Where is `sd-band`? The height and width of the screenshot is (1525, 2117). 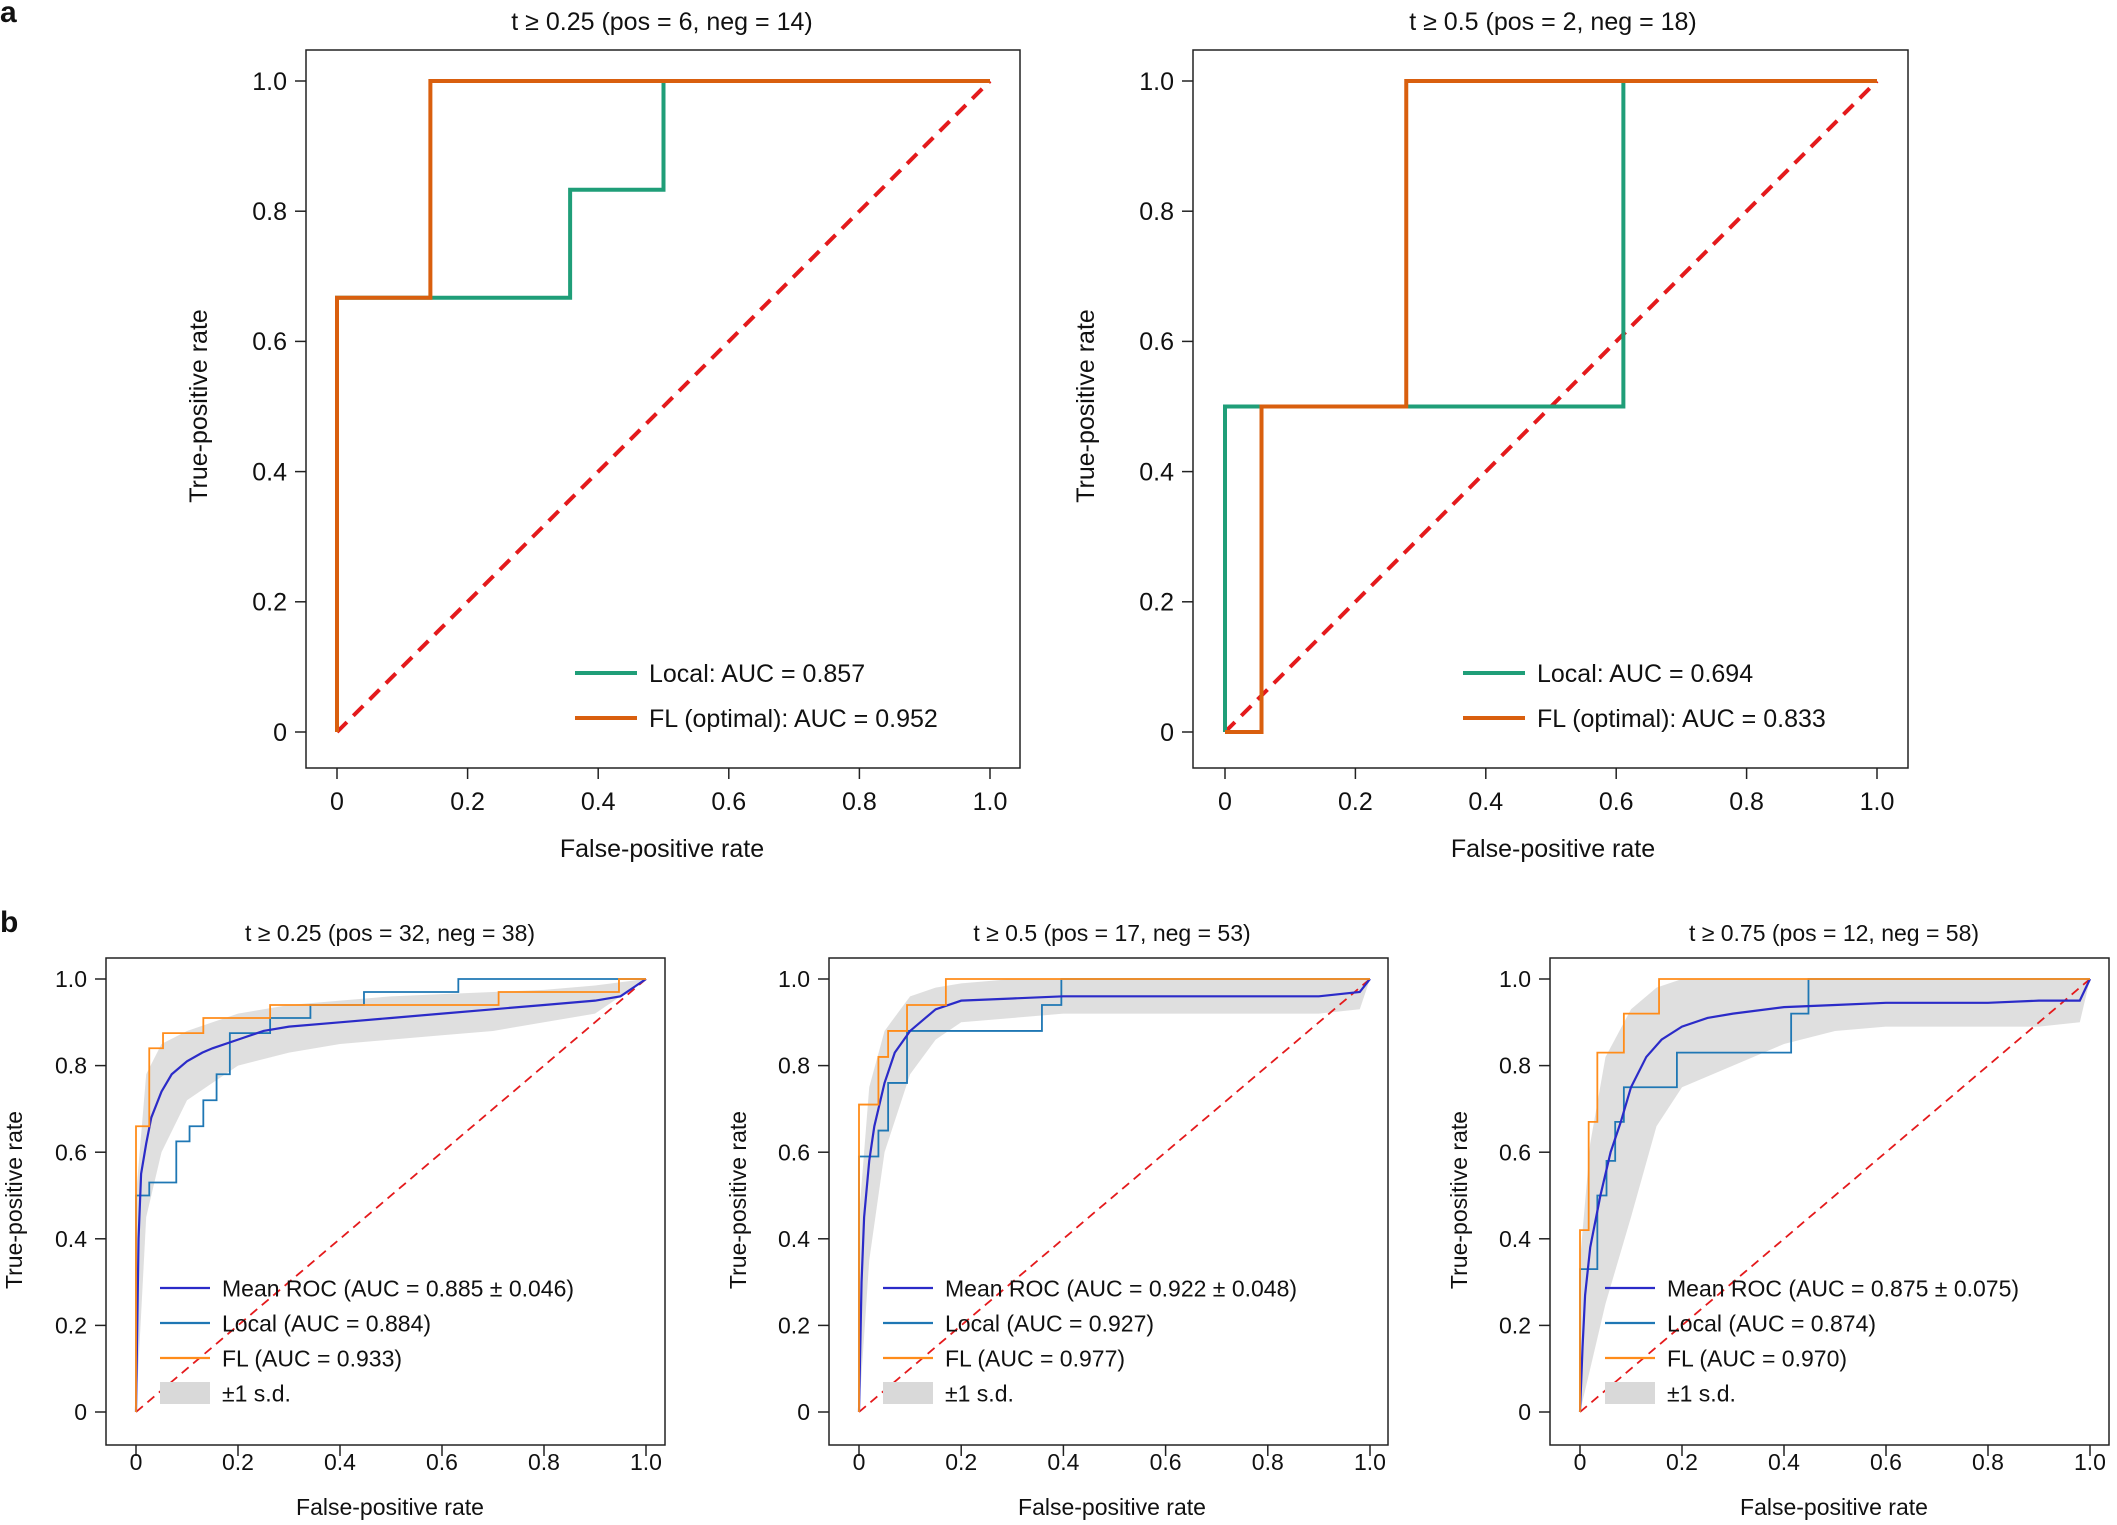
sd-band is located at coordinates (1114, 1195).